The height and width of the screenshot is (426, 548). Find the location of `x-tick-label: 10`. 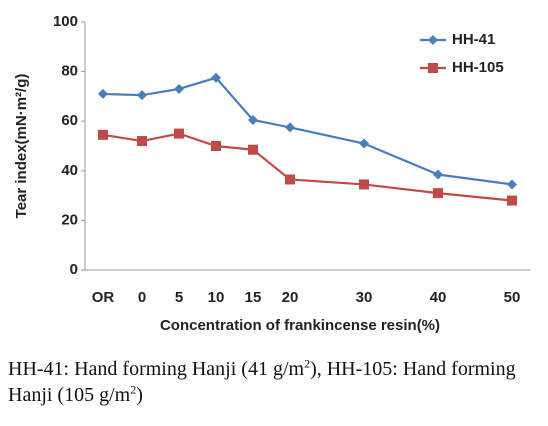

x-tick-label: 10 is located at coordinates (216, 297).